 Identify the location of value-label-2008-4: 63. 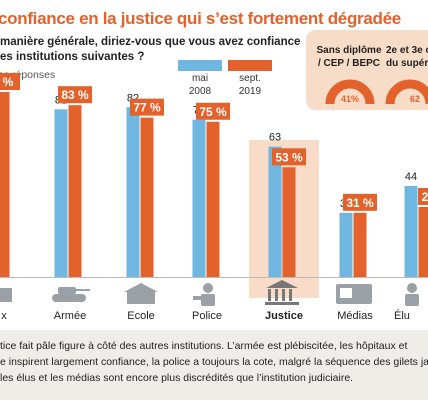
(275, 138).